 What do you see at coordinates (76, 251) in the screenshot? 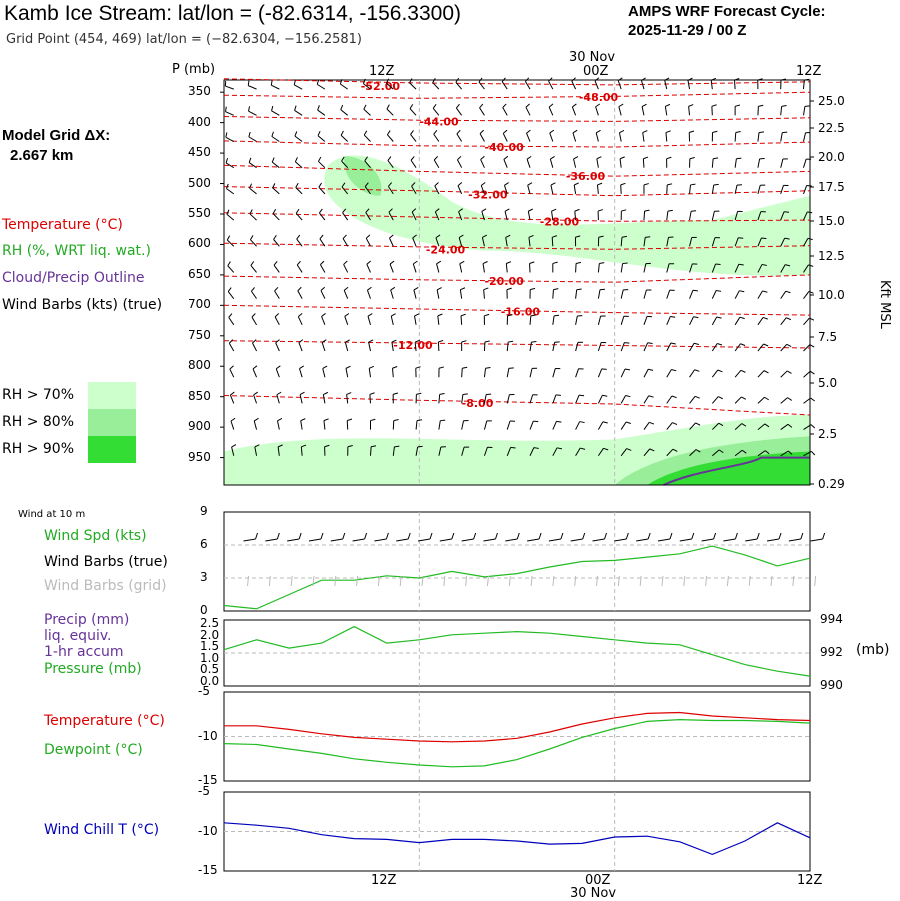
I see `legend-rh: RH (%, WRT liq. wat.)` at bounding box center [76, 251].